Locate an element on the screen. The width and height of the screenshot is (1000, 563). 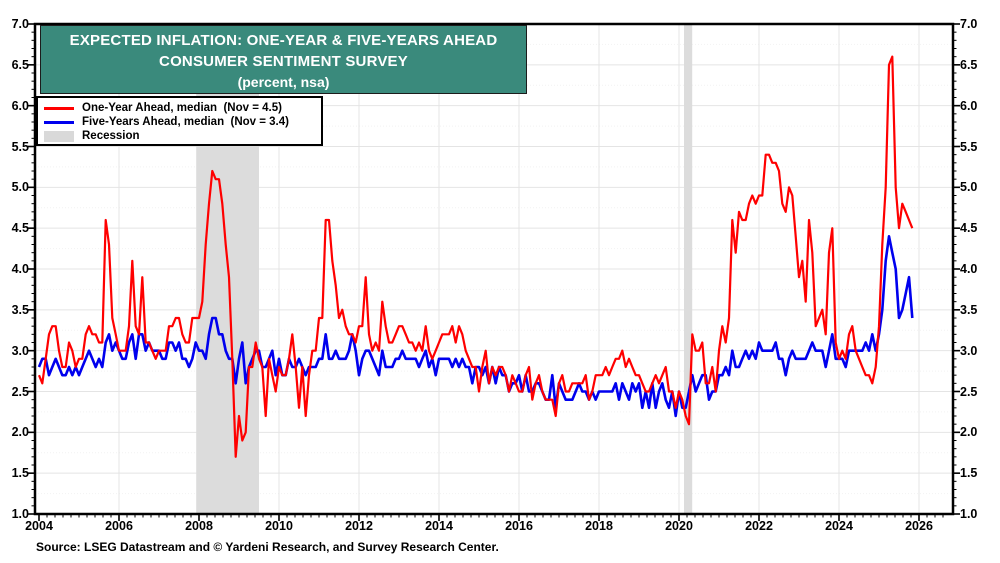
x-tick-label: 2012 is located at coordinates (359, 526).